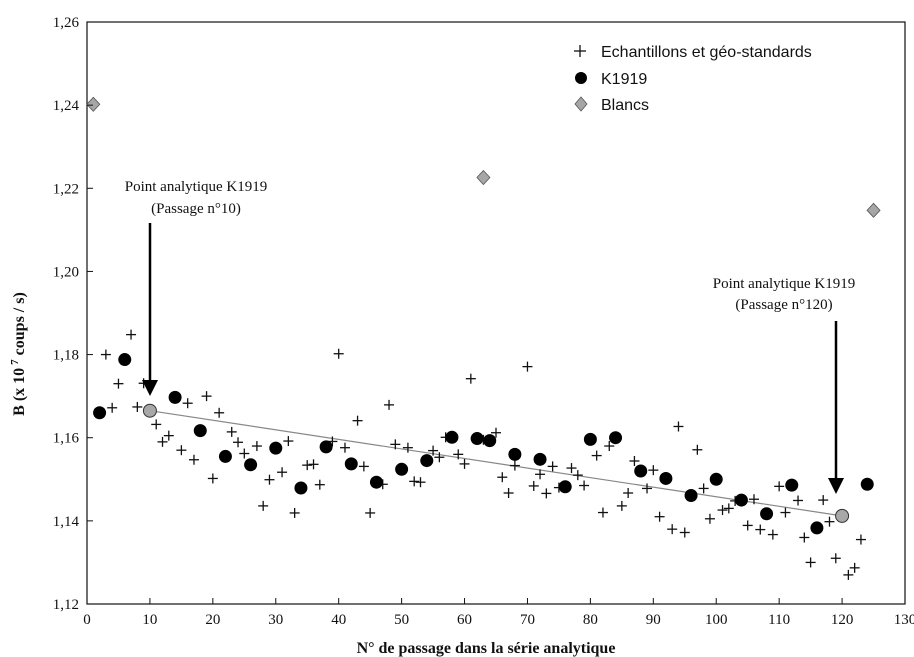 Image resolution: width=914 pixels, height=657 pixels. I want to click on y-tick-label: 1,18, so click(66, 356).